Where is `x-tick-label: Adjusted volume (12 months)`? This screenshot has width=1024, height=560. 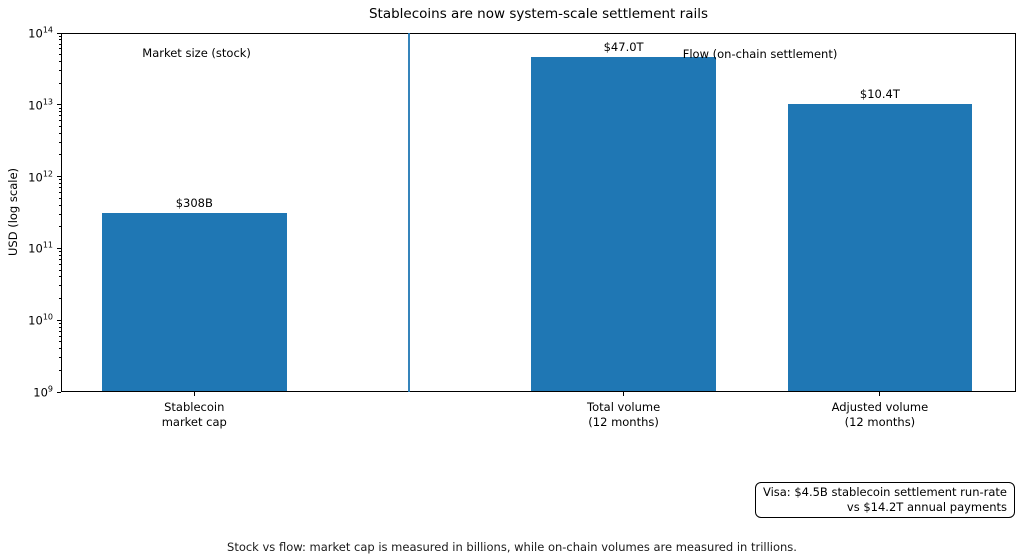 x-tick-label: Adjusted volume (12 months) is located at coordinates (880, 414).